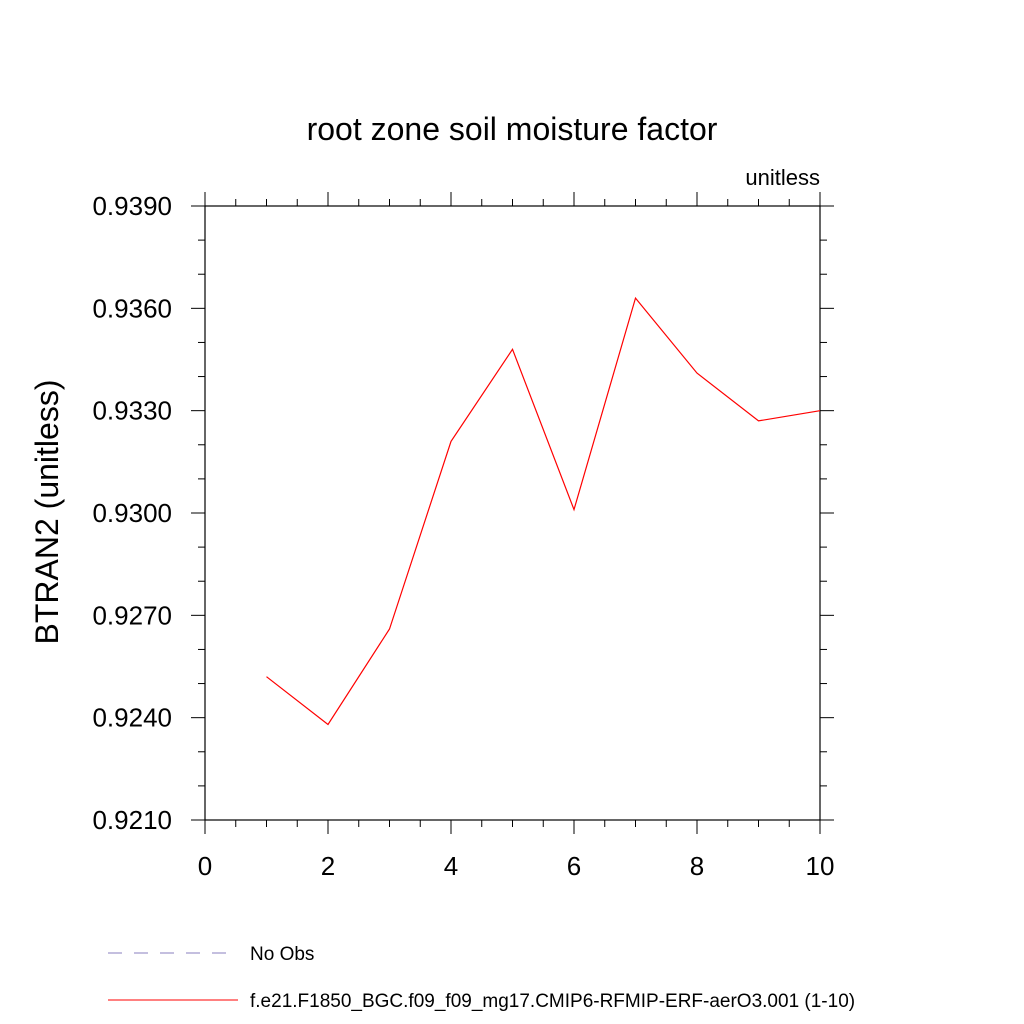  I want to click on y-tick-label: 0.9330, so click(132, 411).